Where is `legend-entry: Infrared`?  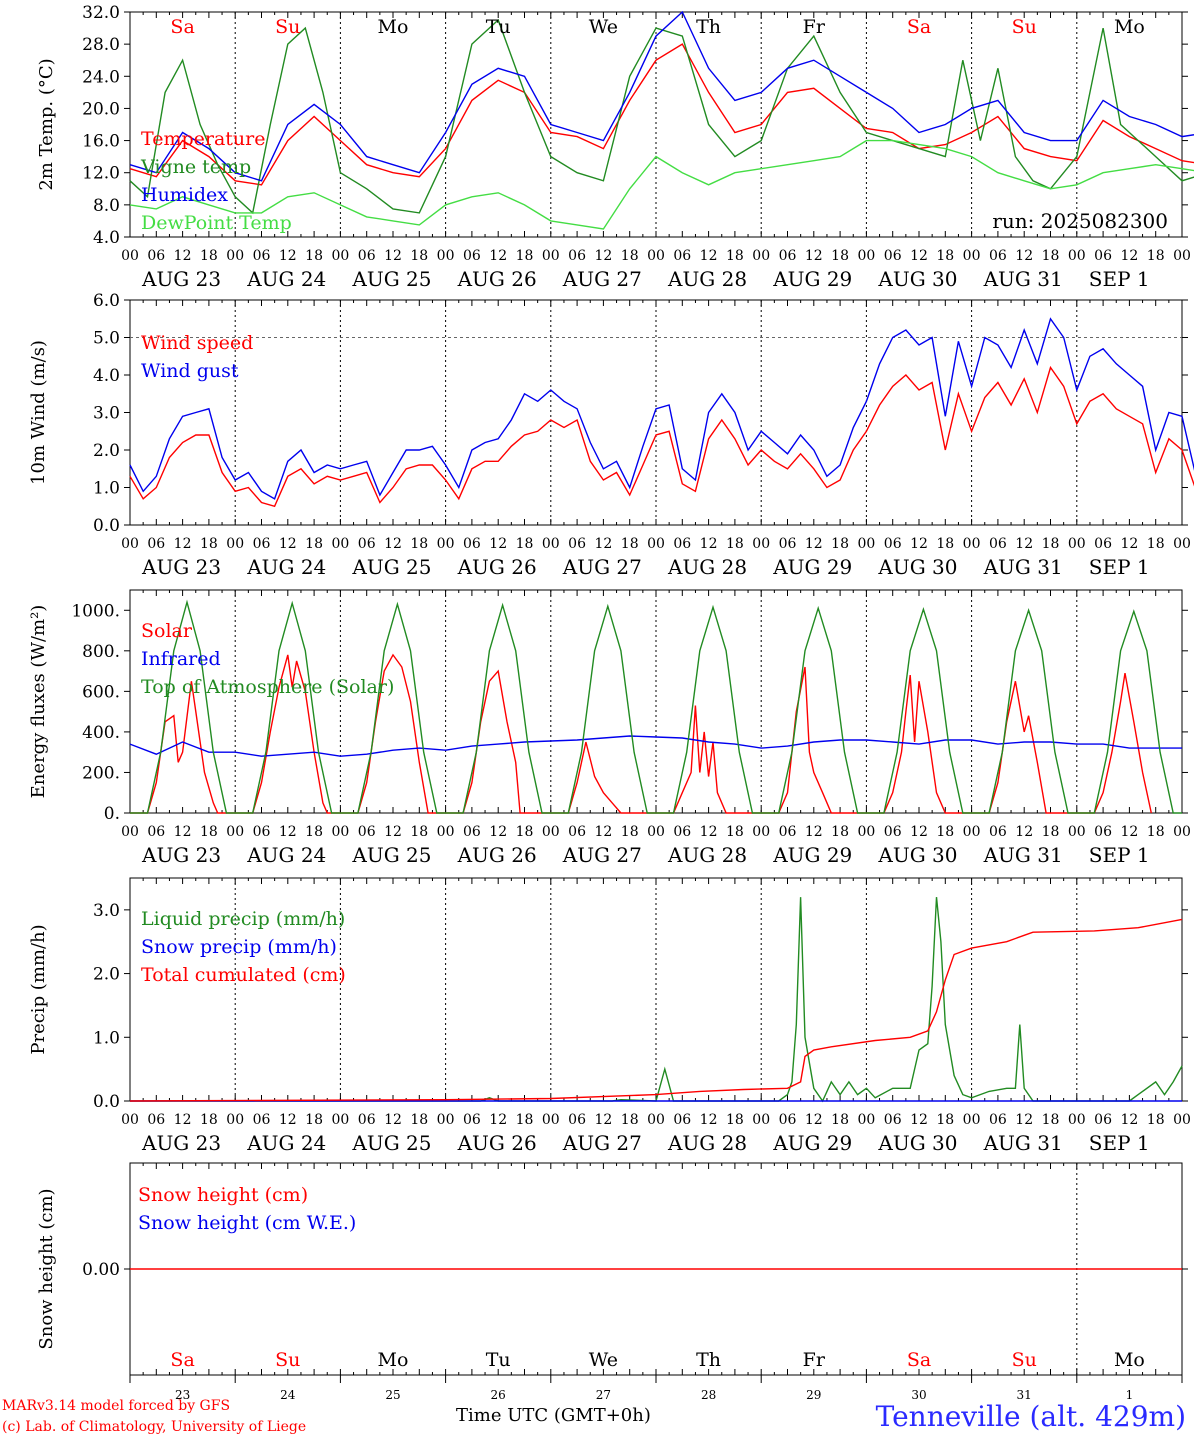
legend-entry: Infrared is located at coordinates (181, 659).